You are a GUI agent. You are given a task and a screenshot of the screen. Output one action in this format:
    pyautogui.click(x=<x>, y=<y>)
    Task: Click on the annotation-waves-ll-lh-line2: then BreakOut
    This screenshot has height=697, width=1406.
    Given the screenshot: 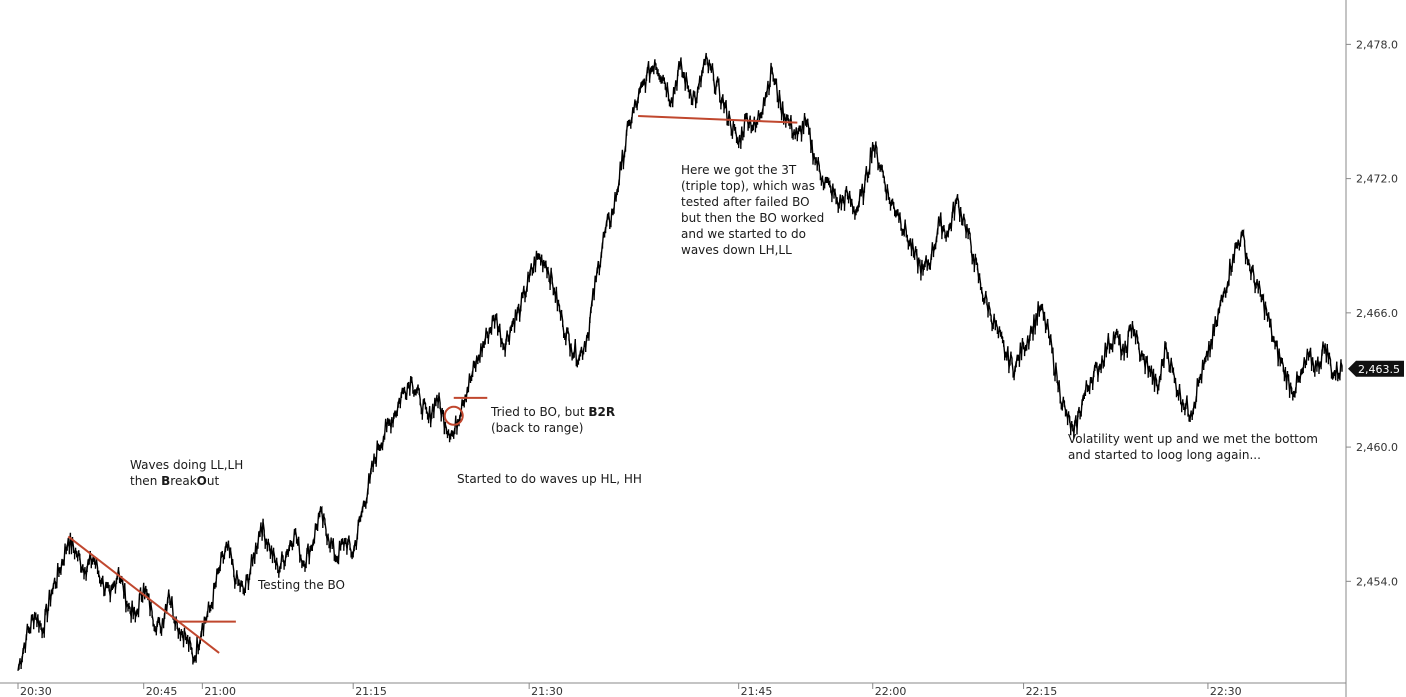 What is the action you would take?
    pyautogui.click(x=186, y=481)
    